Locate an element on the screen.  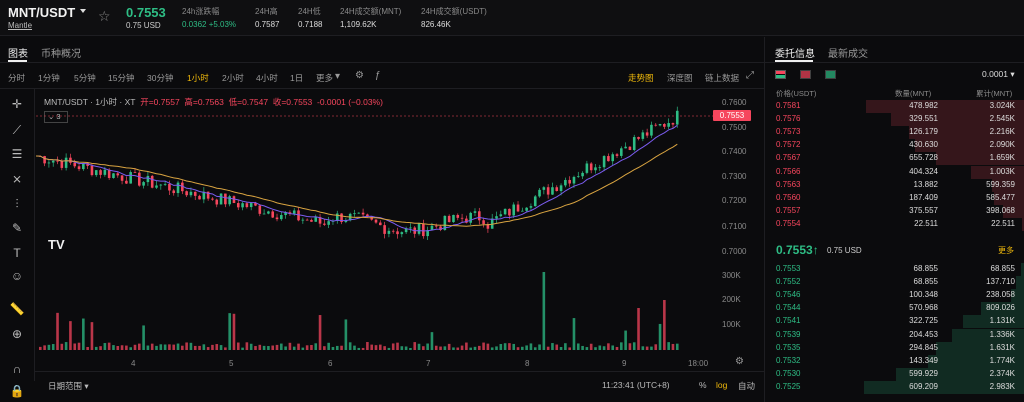
indicator-fx-icon: ƒ is located at coordinates (378, 75).